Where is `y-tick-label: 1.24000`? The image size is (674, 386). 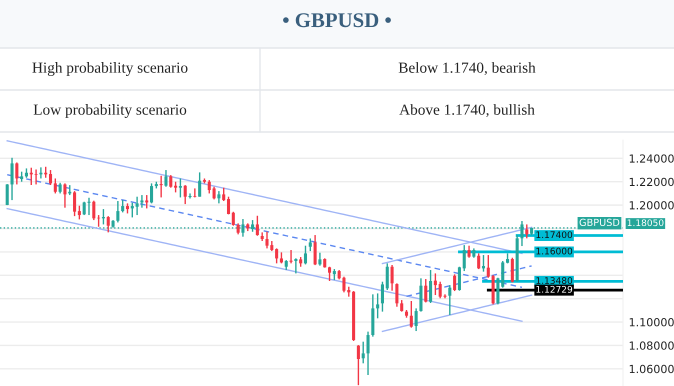 y-tick-label: 1.24000 is located at coordinates (652, 158).